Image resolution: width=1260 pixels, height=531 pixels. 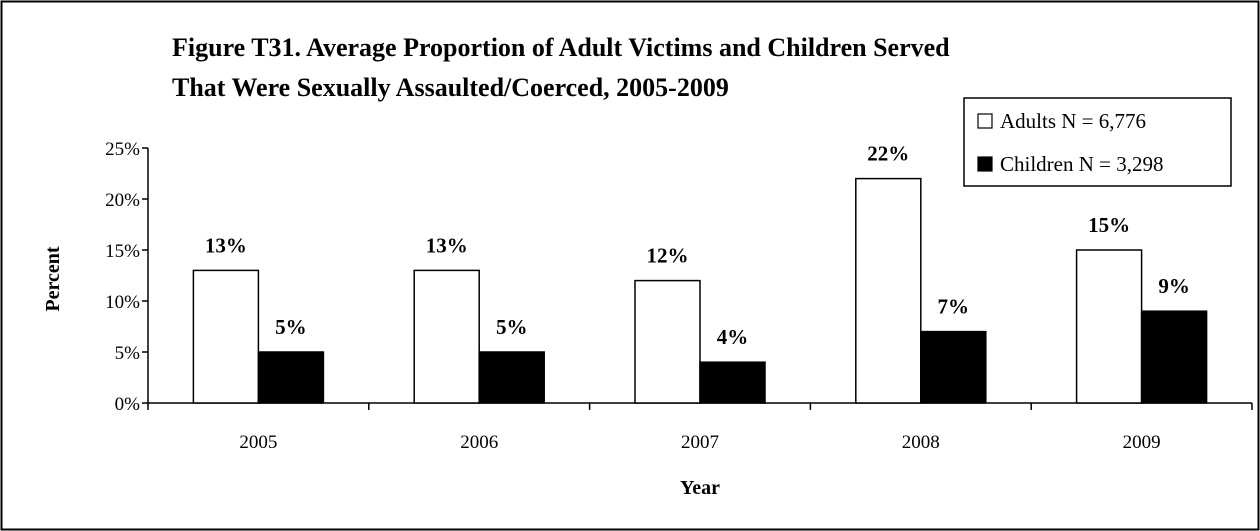 I want to click on data-label-adults: 22%, so click(x=888, y=154).